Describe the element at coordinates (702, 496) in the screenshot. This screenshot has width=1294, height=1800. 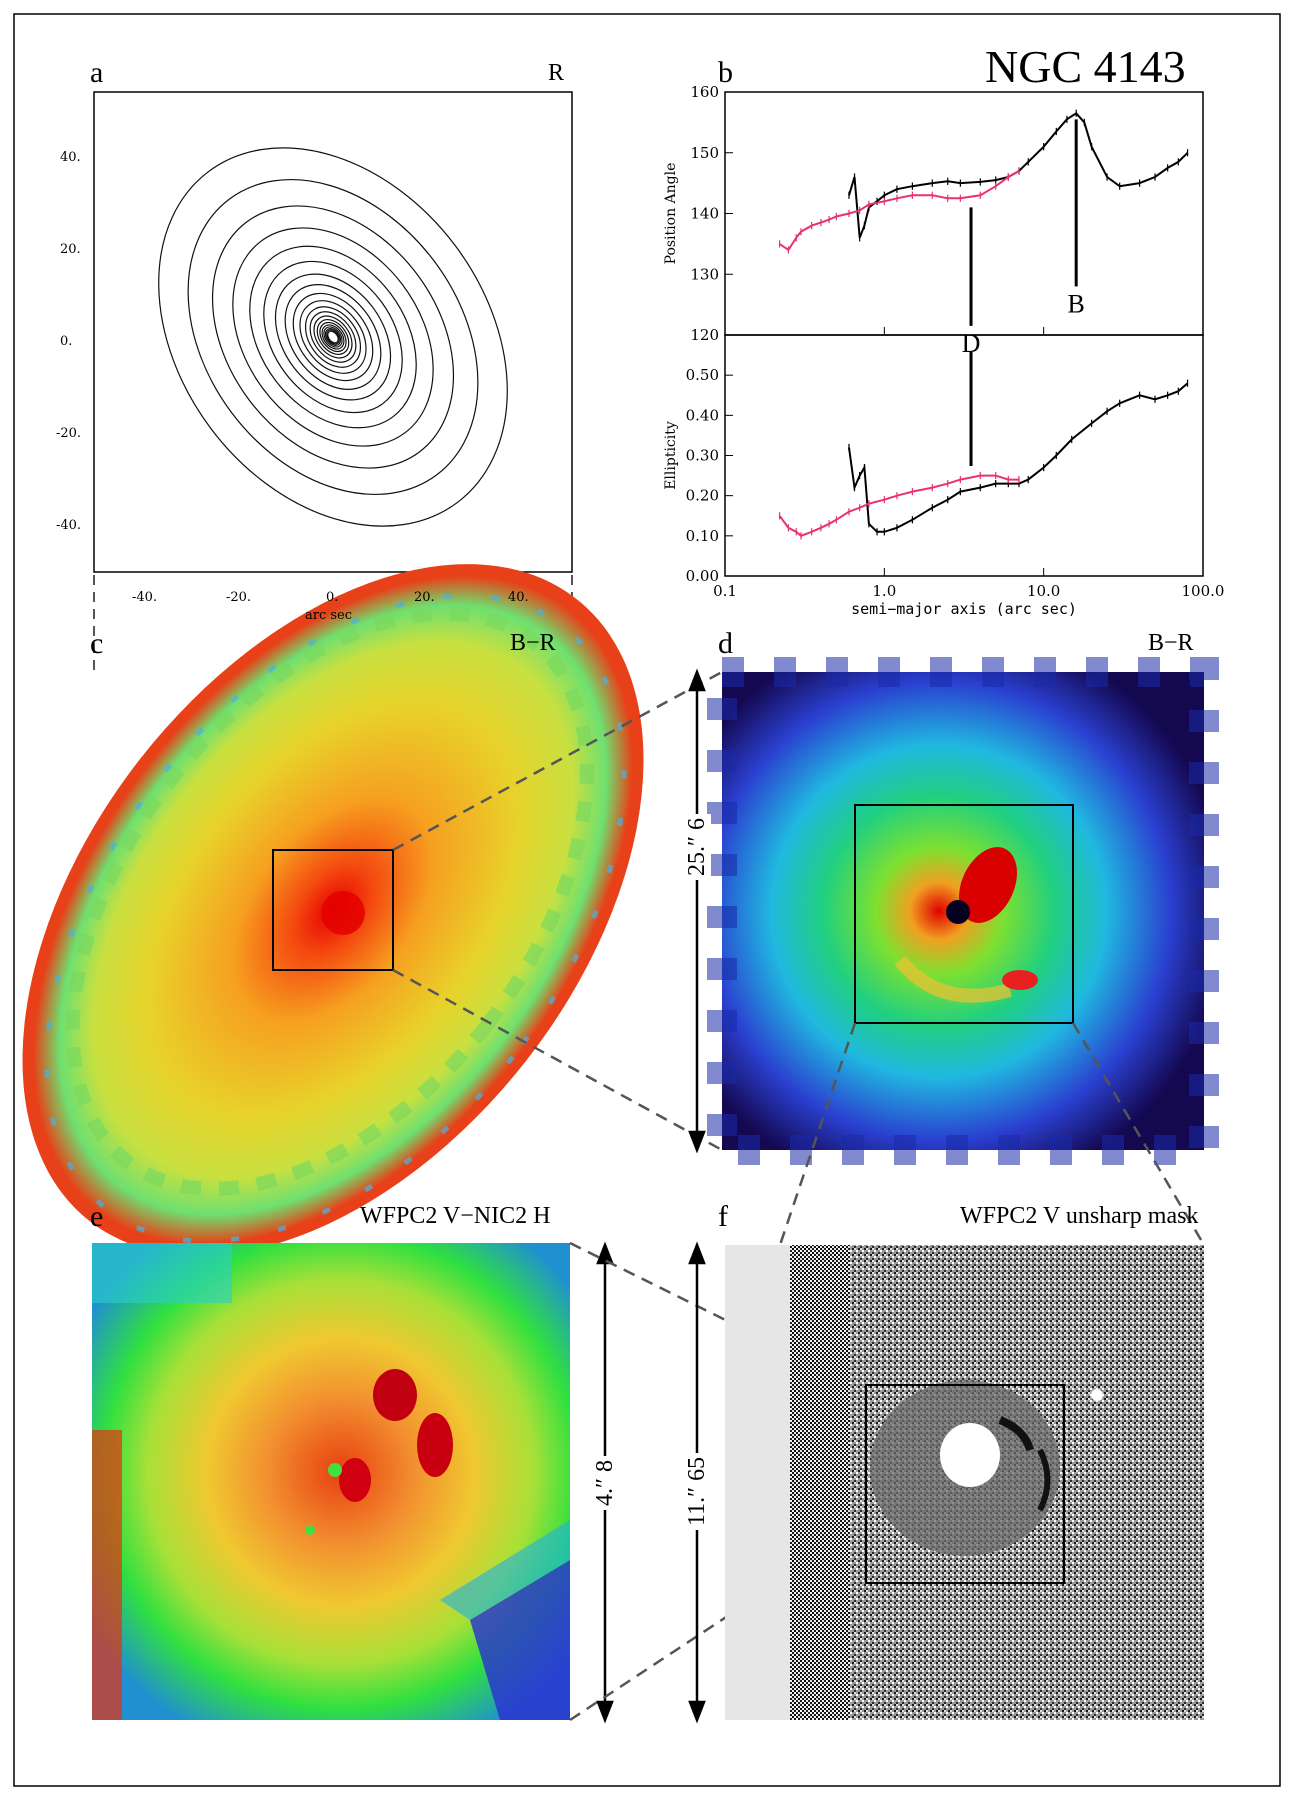
I see `ytick-label: 0.20` at that location.